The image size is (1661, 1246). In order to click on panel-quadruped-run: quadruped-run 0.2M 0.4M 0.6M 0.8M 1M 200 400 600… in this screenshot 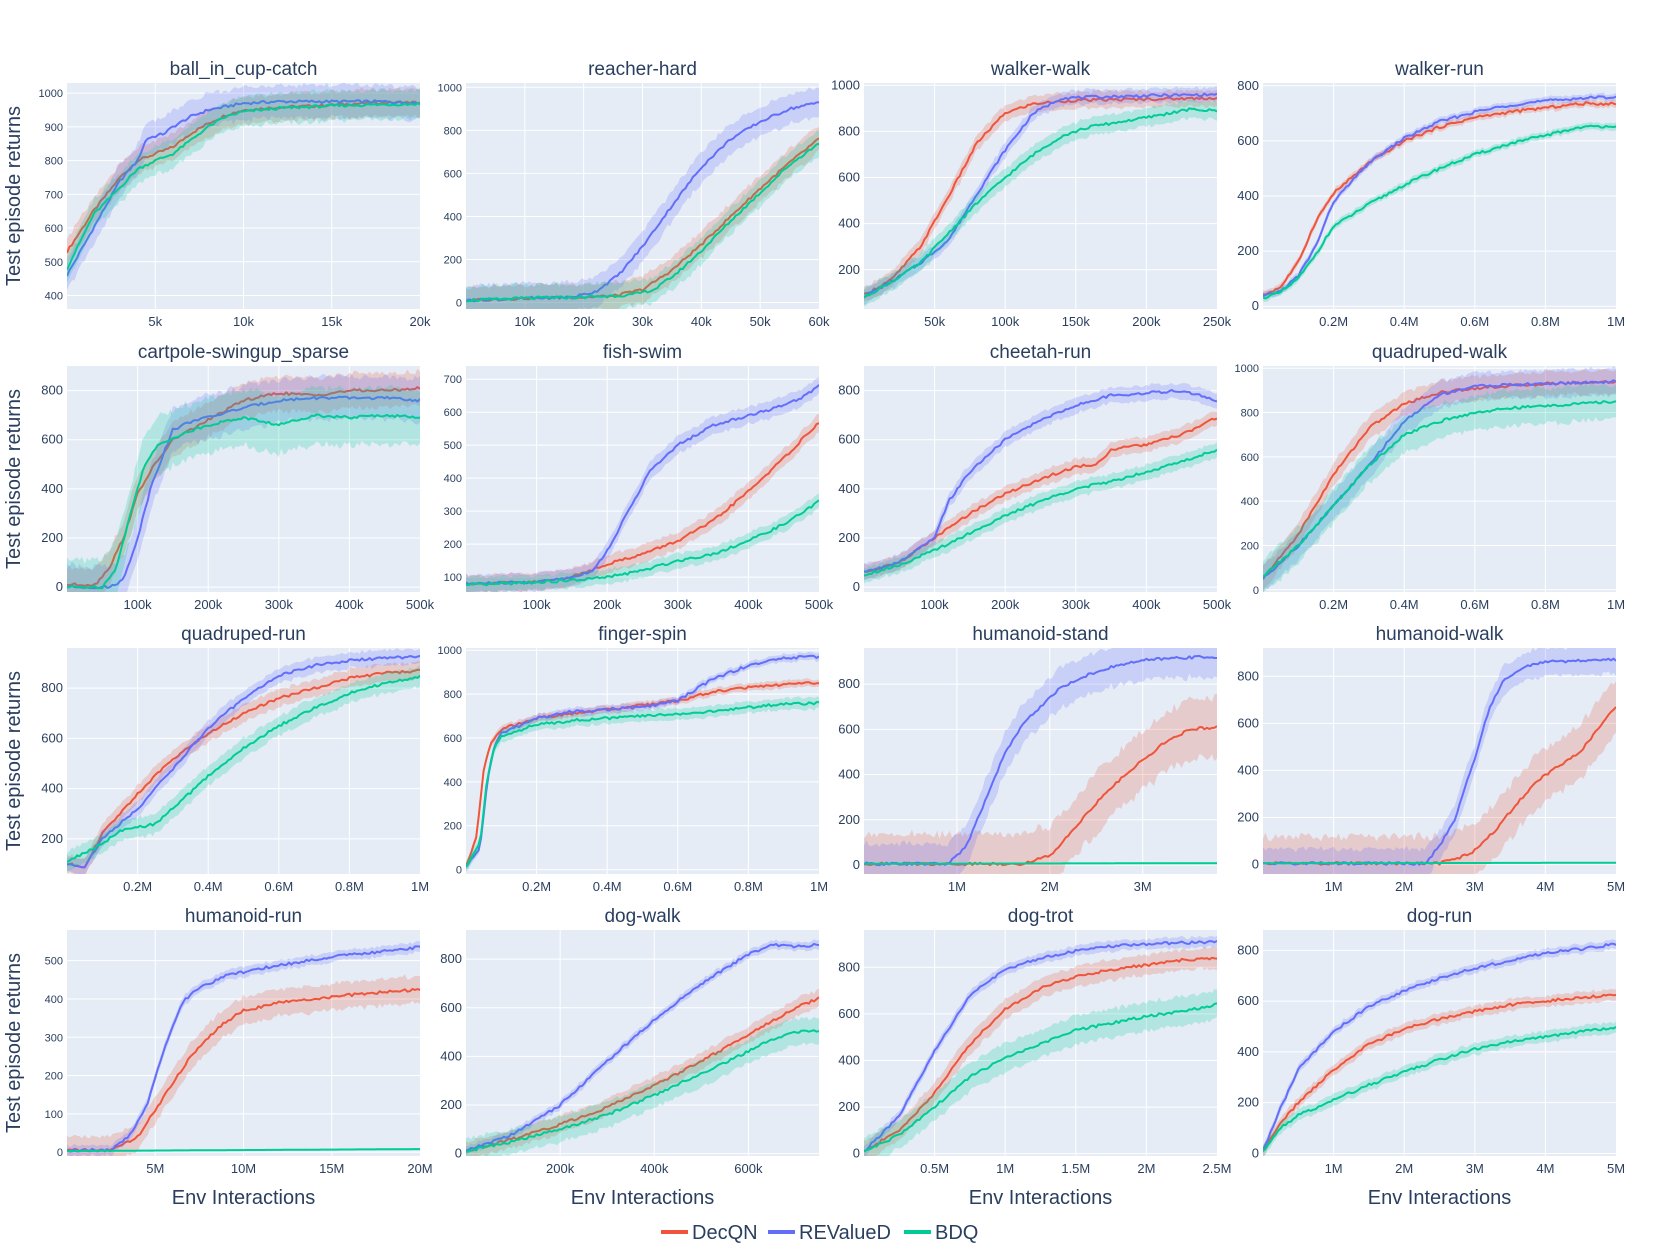, I will do `click(235, 759)`.